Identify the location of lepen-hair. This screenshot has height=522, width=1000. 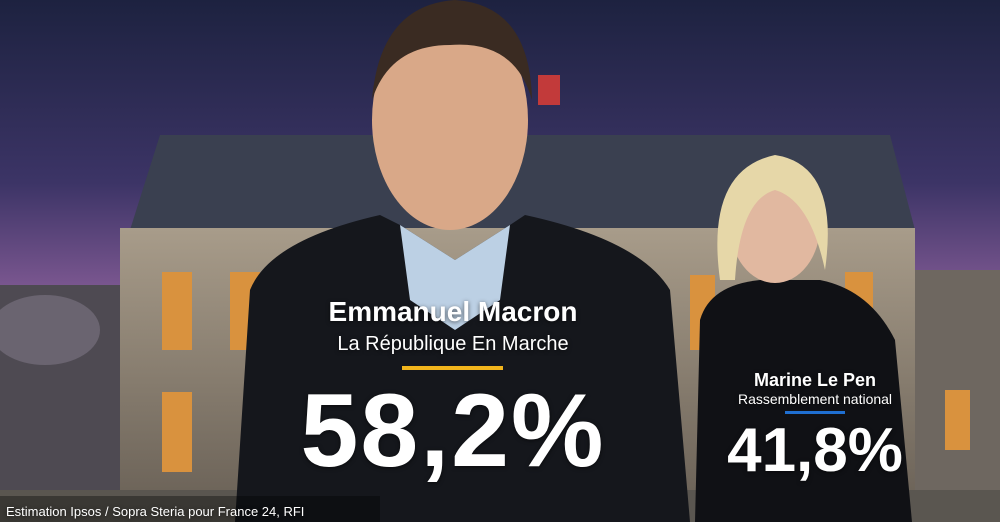
(772, 217).